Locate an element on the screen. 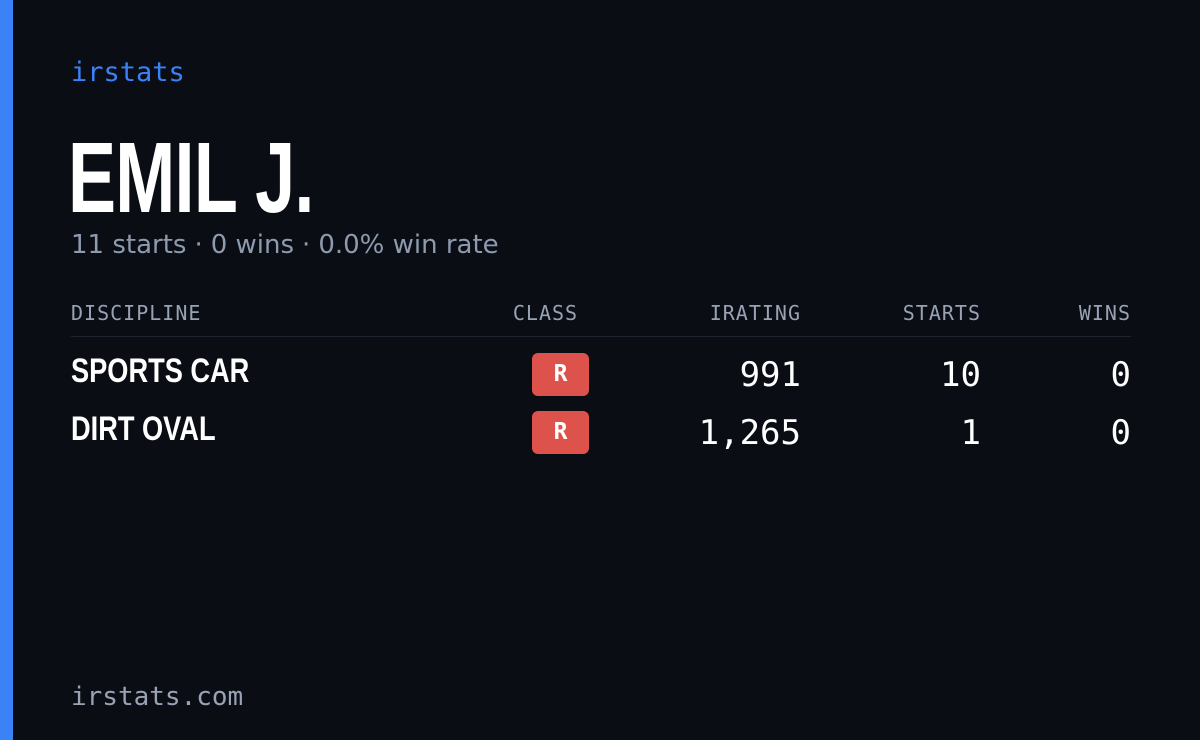 This screenshot has width=1200, height=740. discipline-name: SPORTS CAR is located at coordinates (160, 371).